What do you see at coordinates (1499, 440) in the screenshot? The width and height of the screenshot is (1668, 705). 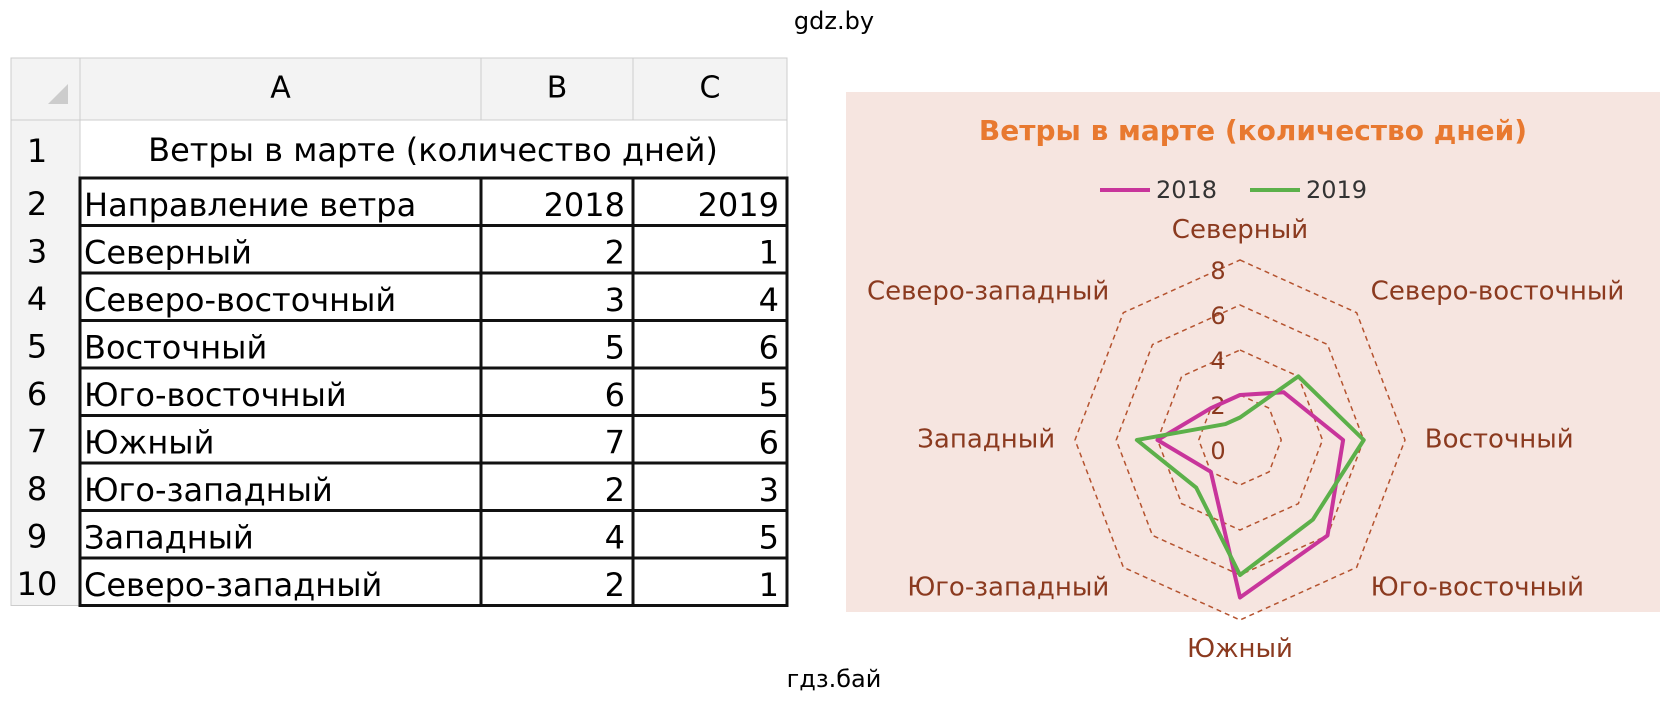 I see `category-label: Восточный` at bounding box center [1499, 440].